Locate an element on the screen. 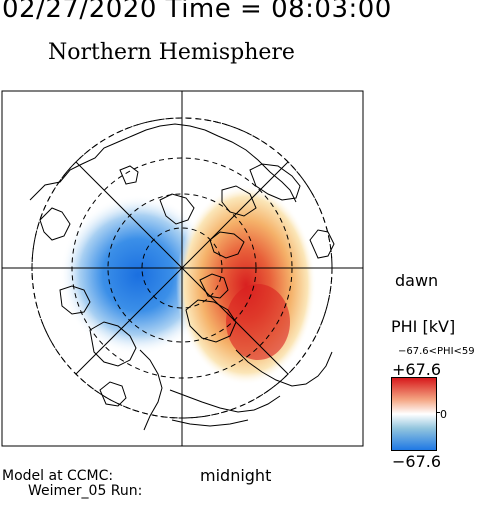  datetime-title: 02/27/2020 Time = 08:03:00 is located at coordinates (197, 12).